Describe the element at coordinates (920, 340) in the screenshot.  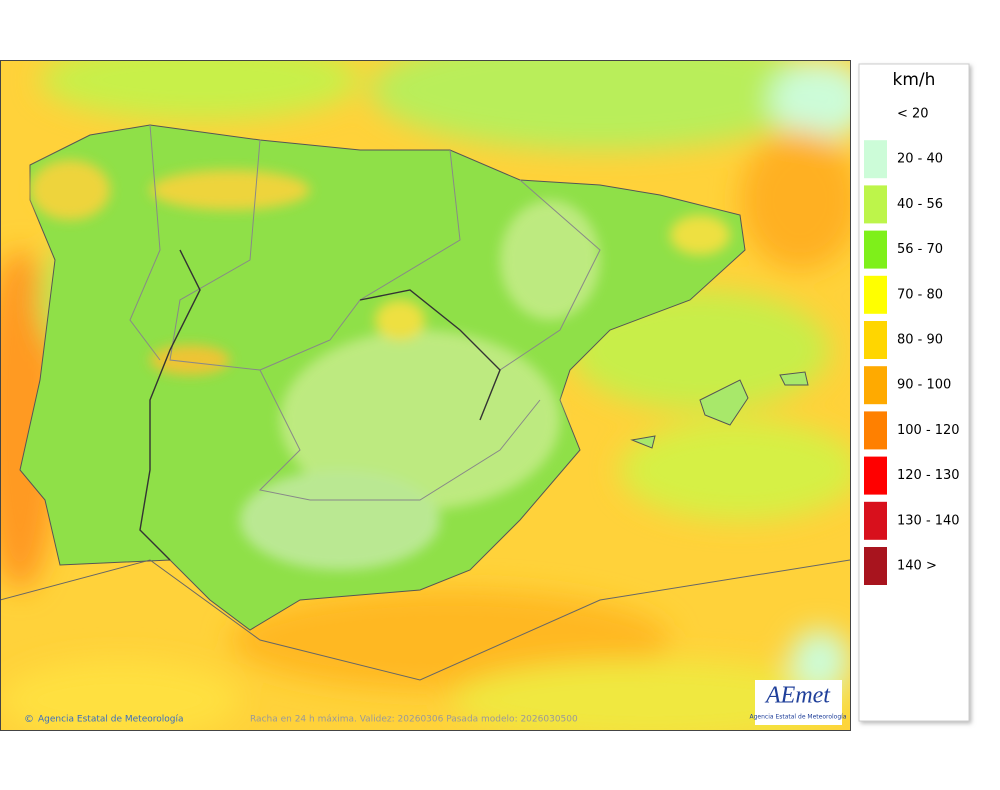
I see `legend-label: 80 - 90` at that location.